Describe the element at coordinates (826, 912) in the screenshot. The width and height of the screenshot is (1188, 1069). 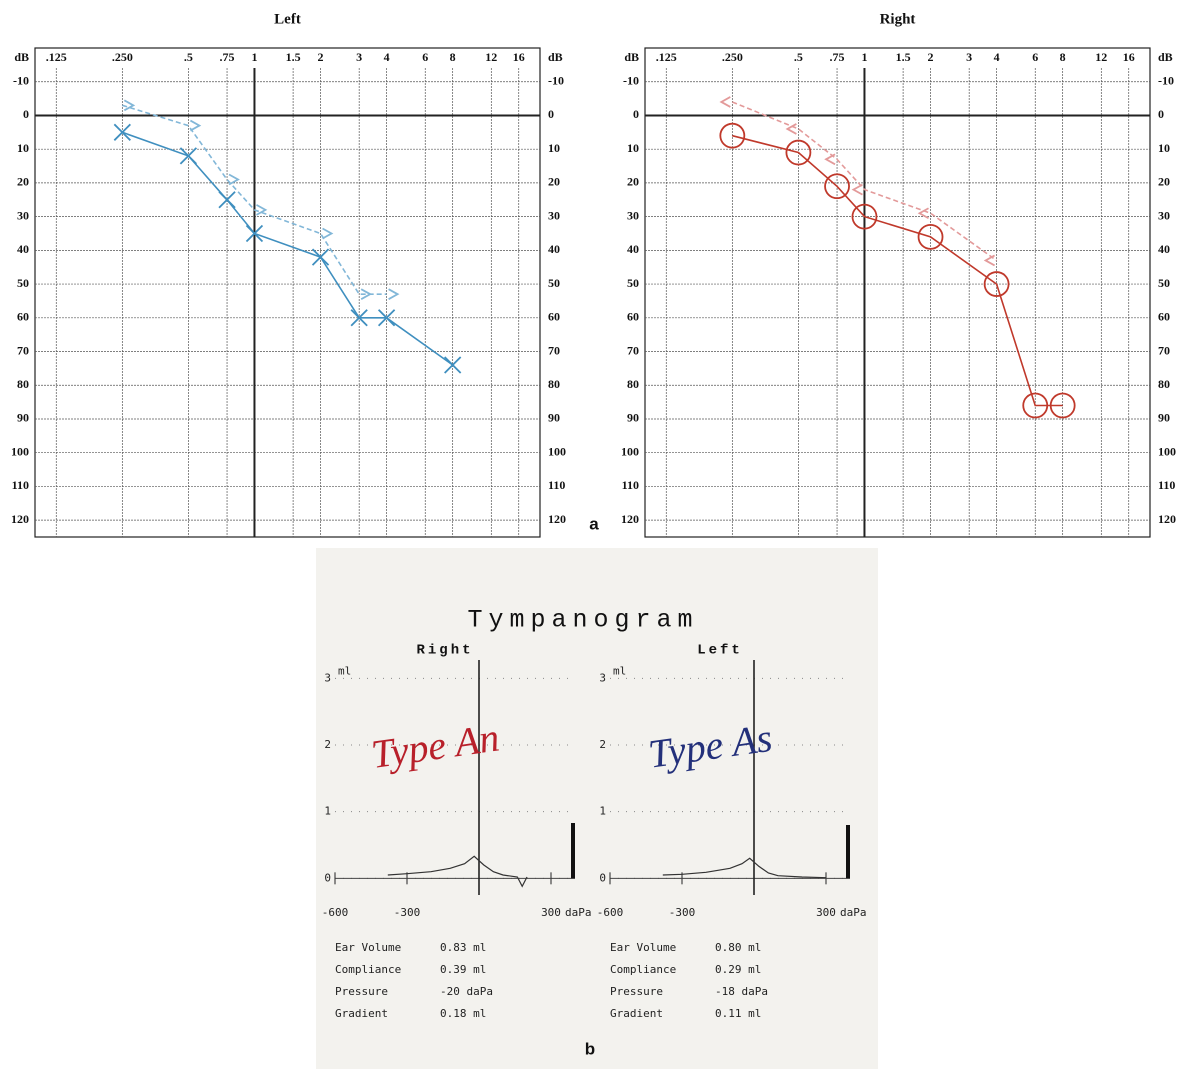
I see `x-tick-label: 300` at that location.